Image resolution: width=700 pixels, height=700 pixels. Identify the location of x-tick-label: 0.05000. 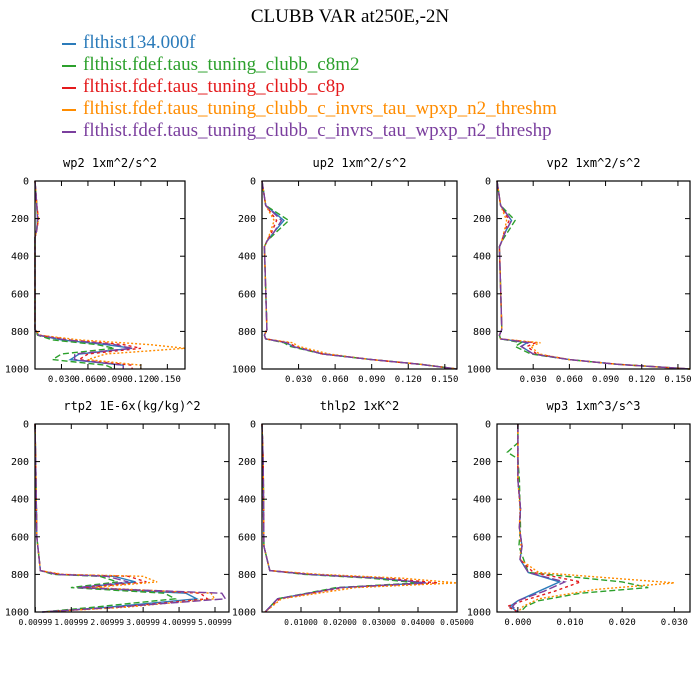
(457, 622).